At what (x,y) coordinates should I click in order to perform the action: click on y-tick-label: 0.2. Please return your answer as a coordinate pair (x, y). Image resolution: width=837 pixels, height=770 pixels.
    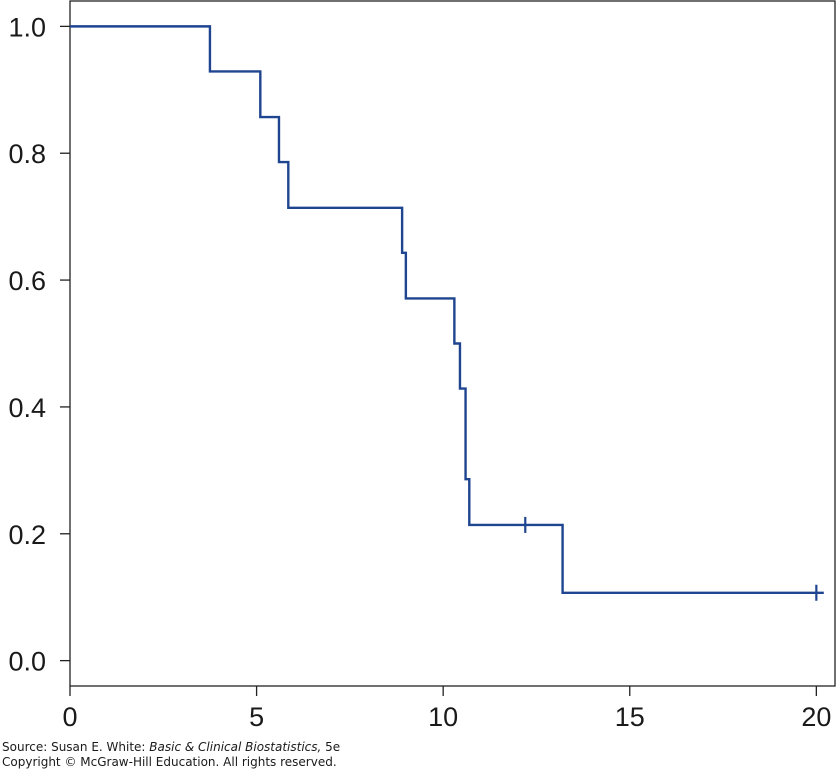
    Looking at the image, I should click on (27, 535).